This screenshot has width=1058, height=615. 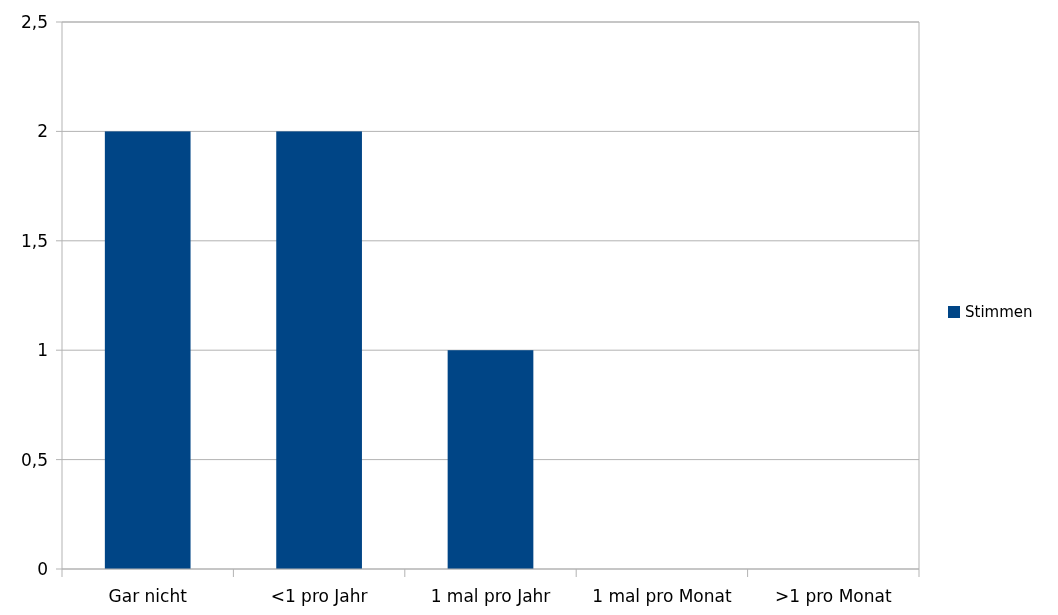 I want to click on y-tick-label: 0,5, so click(x=34, y=459).